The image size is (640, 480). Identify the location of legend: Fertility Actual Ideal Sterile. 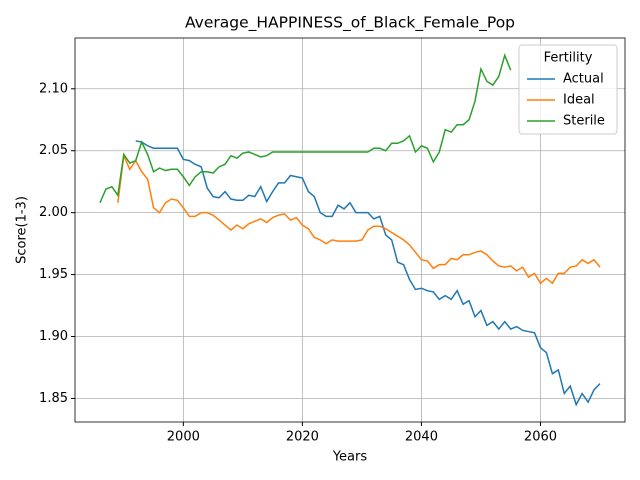
(568, 89).